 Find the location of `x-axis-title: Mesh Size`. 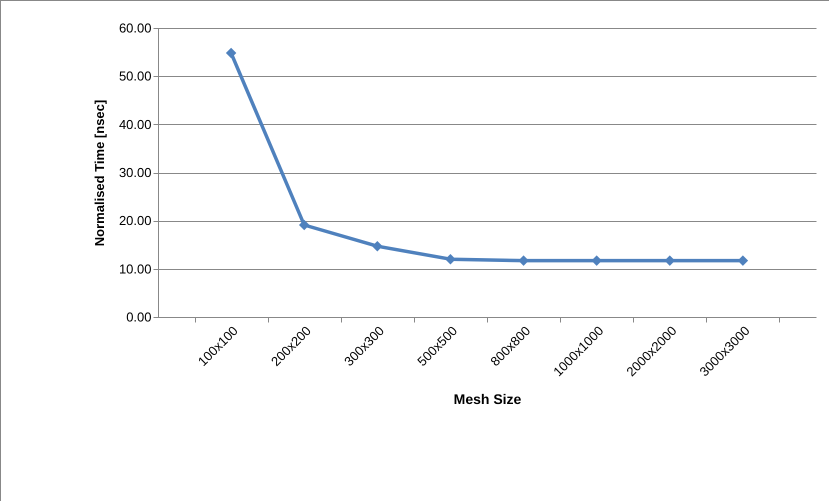

x-axis-title: Mesh Size is located at coordinates (488, 399).